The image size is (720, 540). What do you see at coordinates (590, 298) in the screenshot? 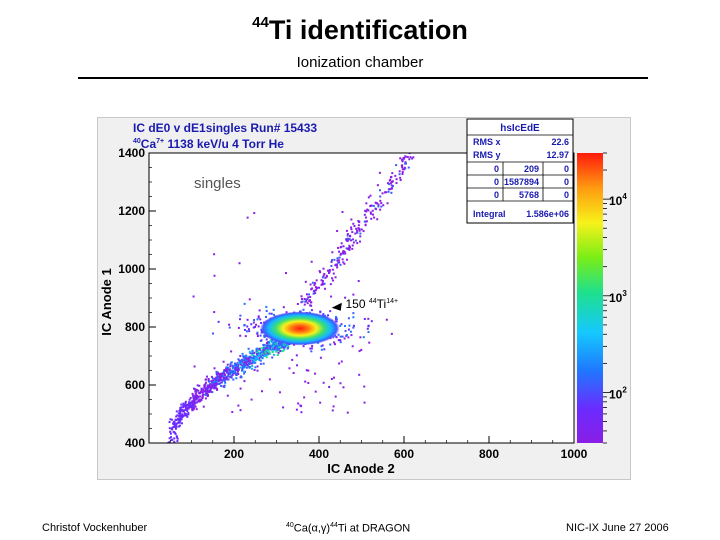
I see `colorbar` at bounding box center [590, 298].